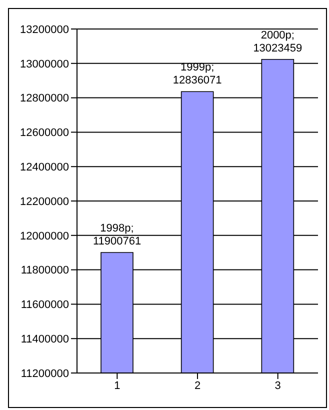  What do you see at coordinates (44, 270) in the screenshot?
I see `y-tick-label: 11800000` at bounding box center [44, 270].